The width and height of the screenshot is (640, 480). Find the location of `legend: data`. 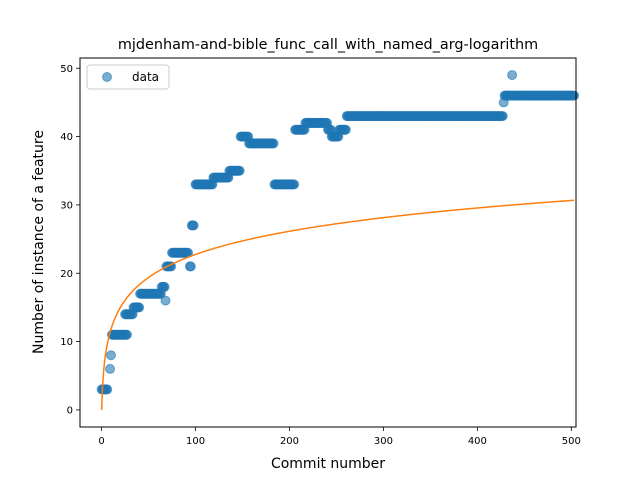

legend: data is located at coordinates (128, 77).